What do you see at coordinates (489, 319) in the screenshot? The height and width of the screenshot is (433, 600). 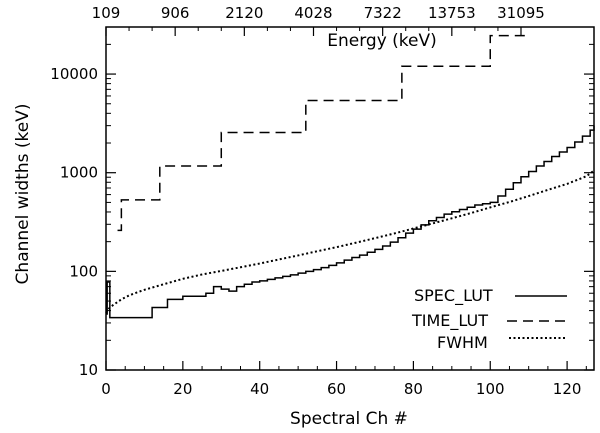 I see `legend: SPEC_LUT TIME_LUT FWHM` at bounding box center [489, 319].